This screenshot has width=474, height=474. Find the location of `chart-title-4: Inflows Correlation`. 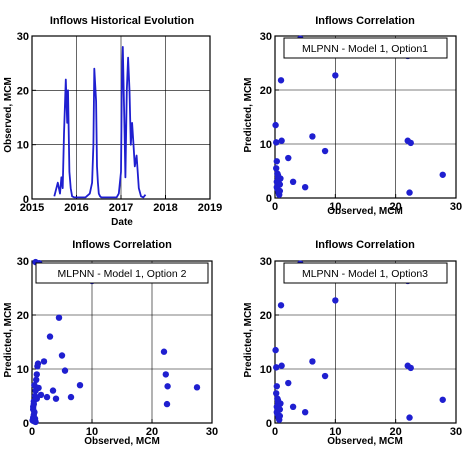

chart-title-4: Inflows Correlation is located at coordinates (365, 245).